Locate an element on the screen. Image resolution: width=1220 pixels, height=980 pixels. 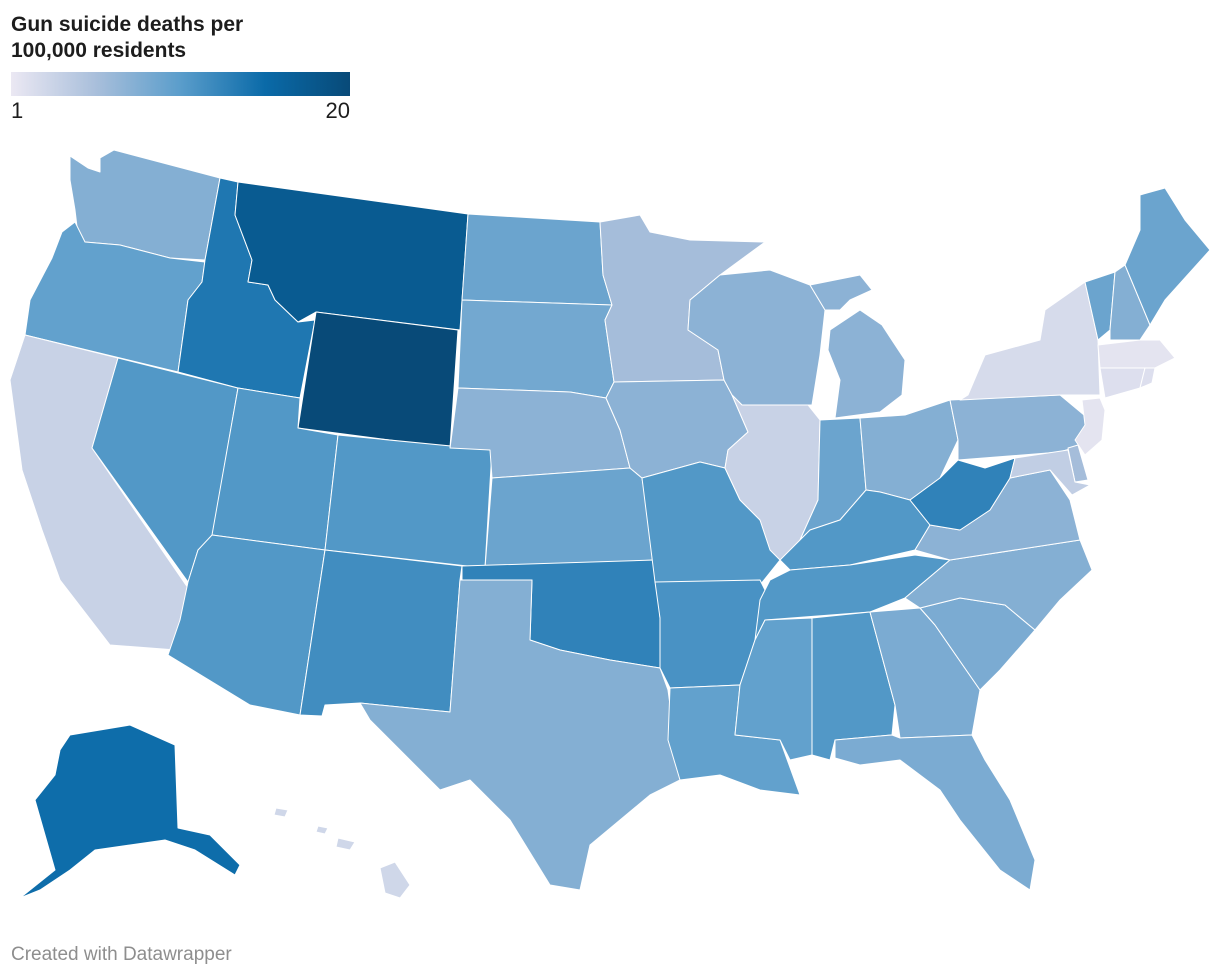
state-new-york is located at coordinates (1030, 341).